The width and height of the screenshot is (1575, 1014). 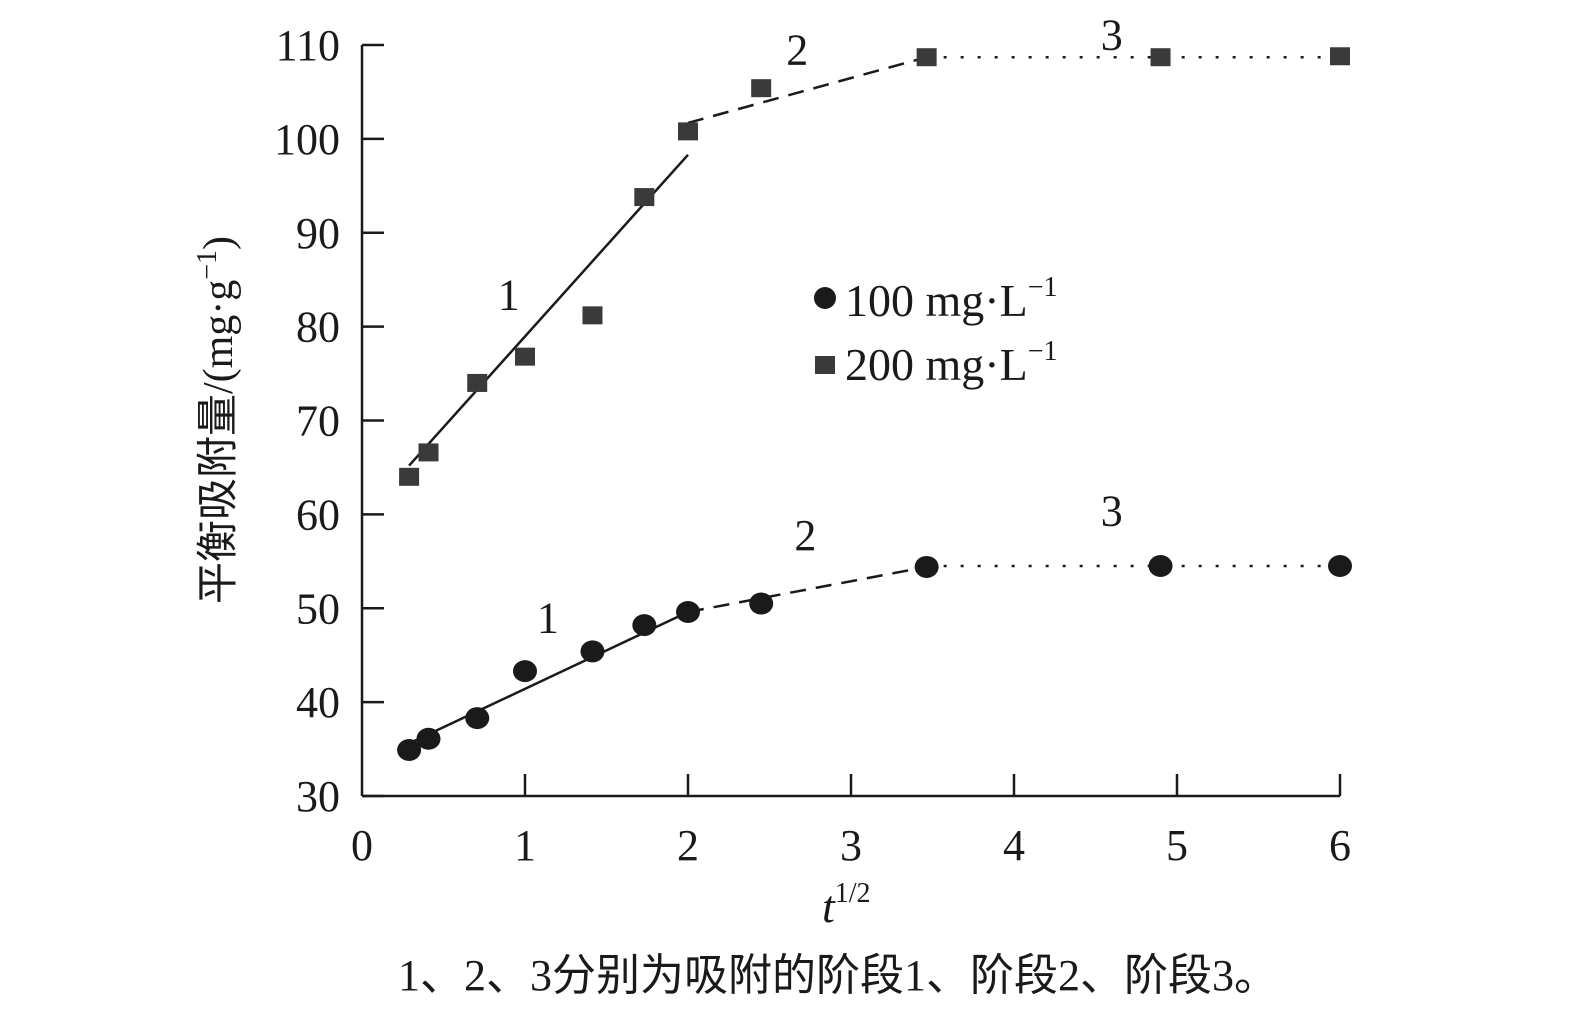 I want to click on x-tick-label: 5, so click(x=1177, y=845).